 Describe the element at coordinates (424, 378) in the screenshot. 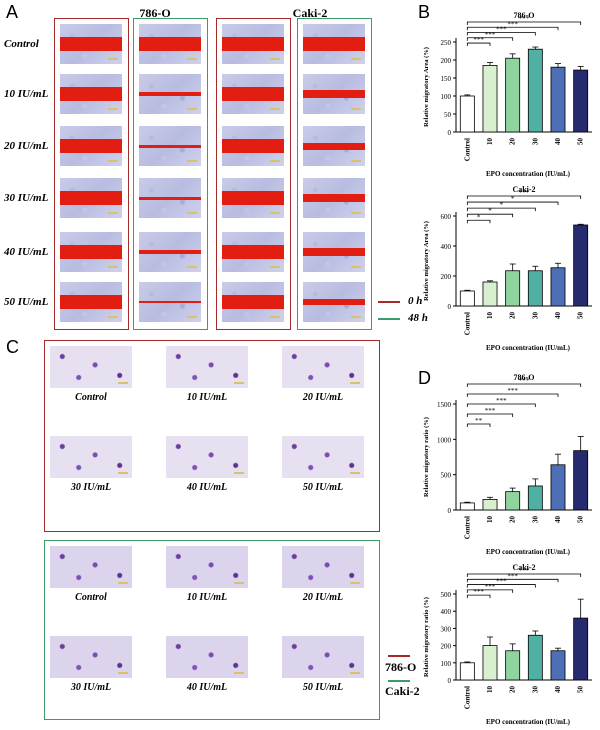

I see `panel-letter-d: D` at that location.